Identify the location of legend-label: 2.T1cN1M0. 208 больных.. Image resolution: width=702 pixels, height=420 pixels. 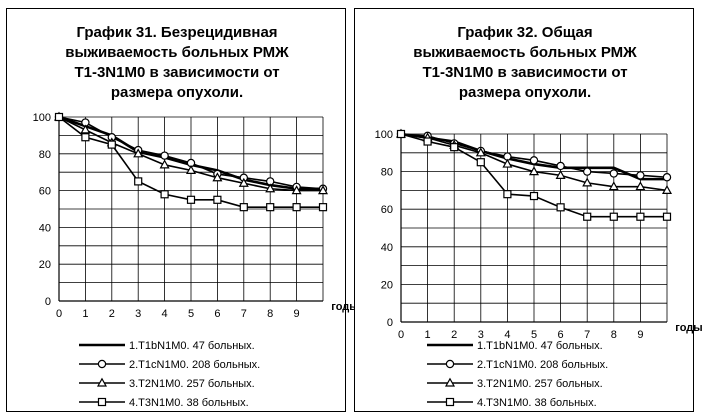
(194, 365).